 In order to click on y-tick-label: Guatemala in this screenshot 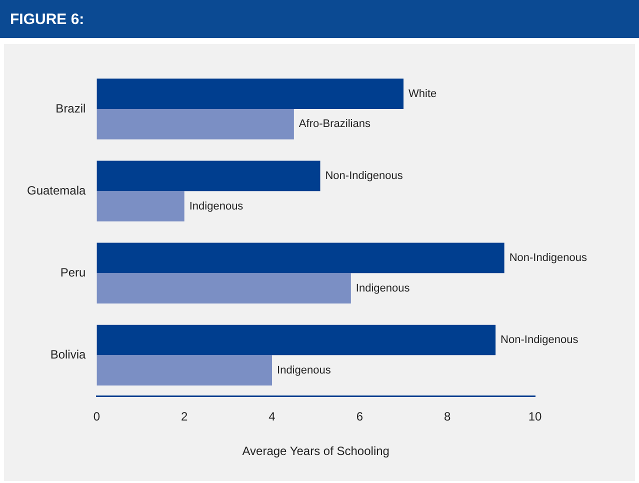, I will do `click(56, 190)`.